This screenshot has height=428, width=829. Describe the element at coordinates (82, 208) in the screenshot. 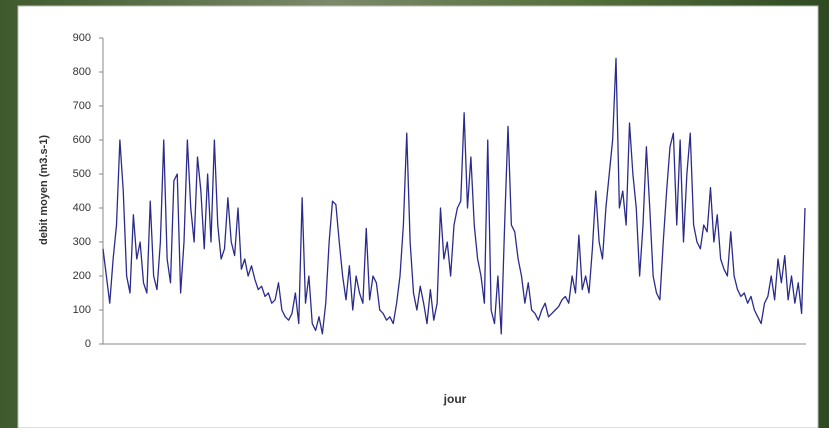

I see `y-tick-label: 400` at that location.